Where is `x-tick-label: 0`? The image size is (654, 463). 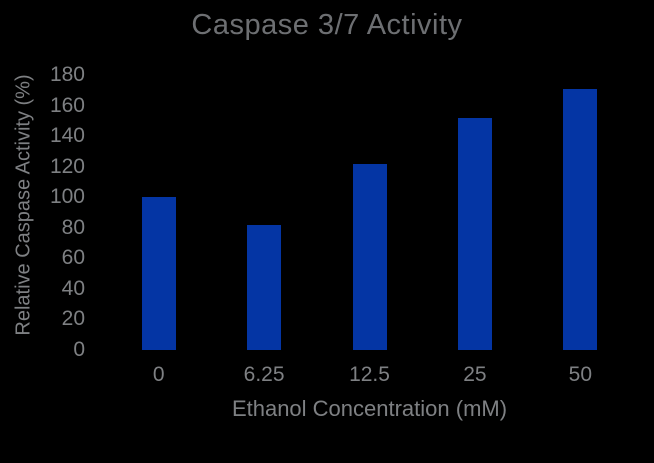
x-tick-label: 0 is located at coordinates (158, 374).